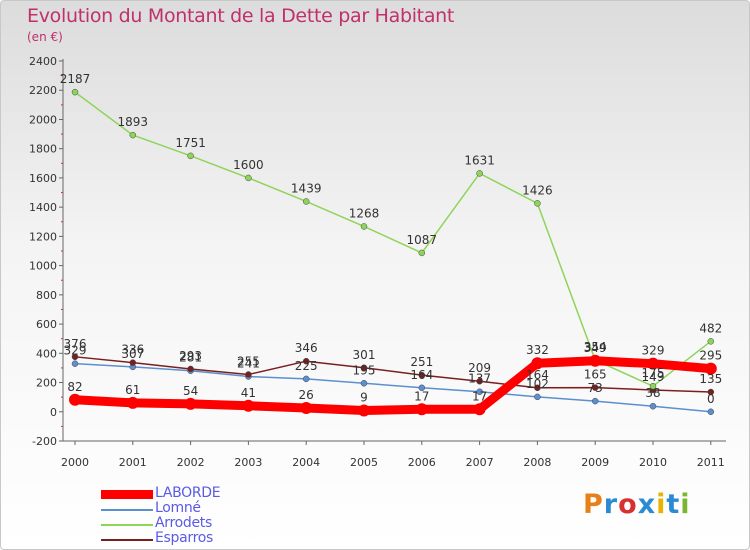 The image size is (750, 550). Describe the element at coordinates (364, 355) in the screenshot. I see `data-label-esparros: 301` at that location.